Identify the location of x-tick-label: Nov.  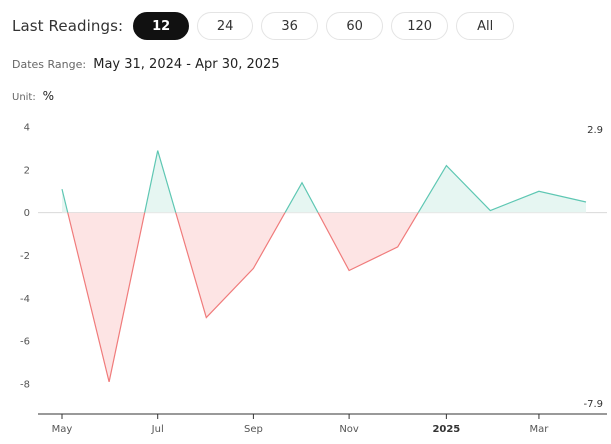
(349, 429).